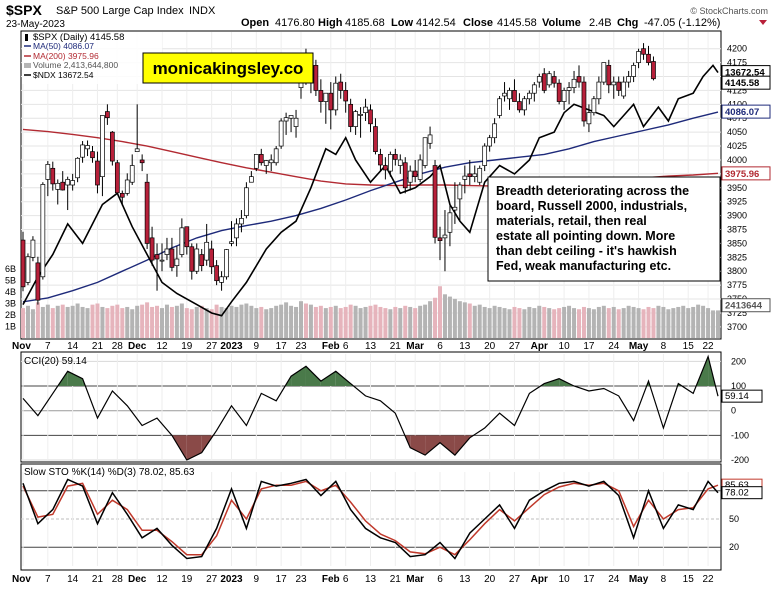  What do you see at coordinates (55, 361) in the screenshot?
I see `cci-title: CCI(20) 59.14` at bounding box center [55, 361].